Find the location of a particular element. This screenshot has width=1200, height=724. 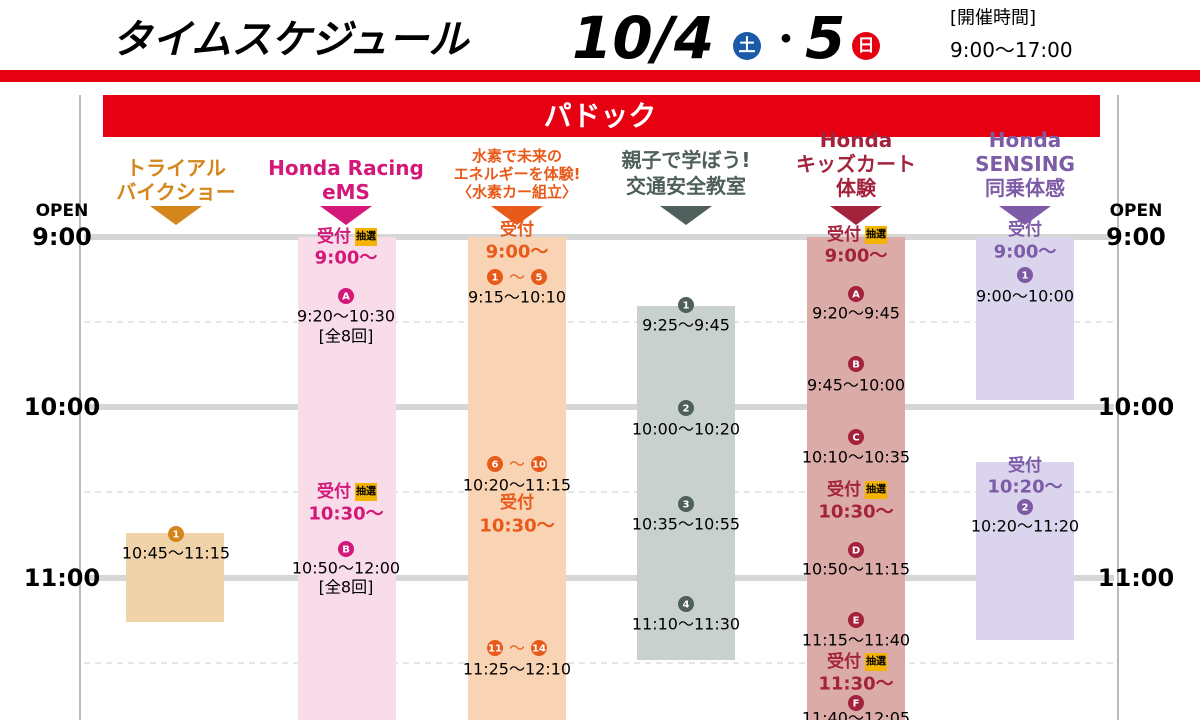

column-title: eMS is located at coordinates (346, 192).